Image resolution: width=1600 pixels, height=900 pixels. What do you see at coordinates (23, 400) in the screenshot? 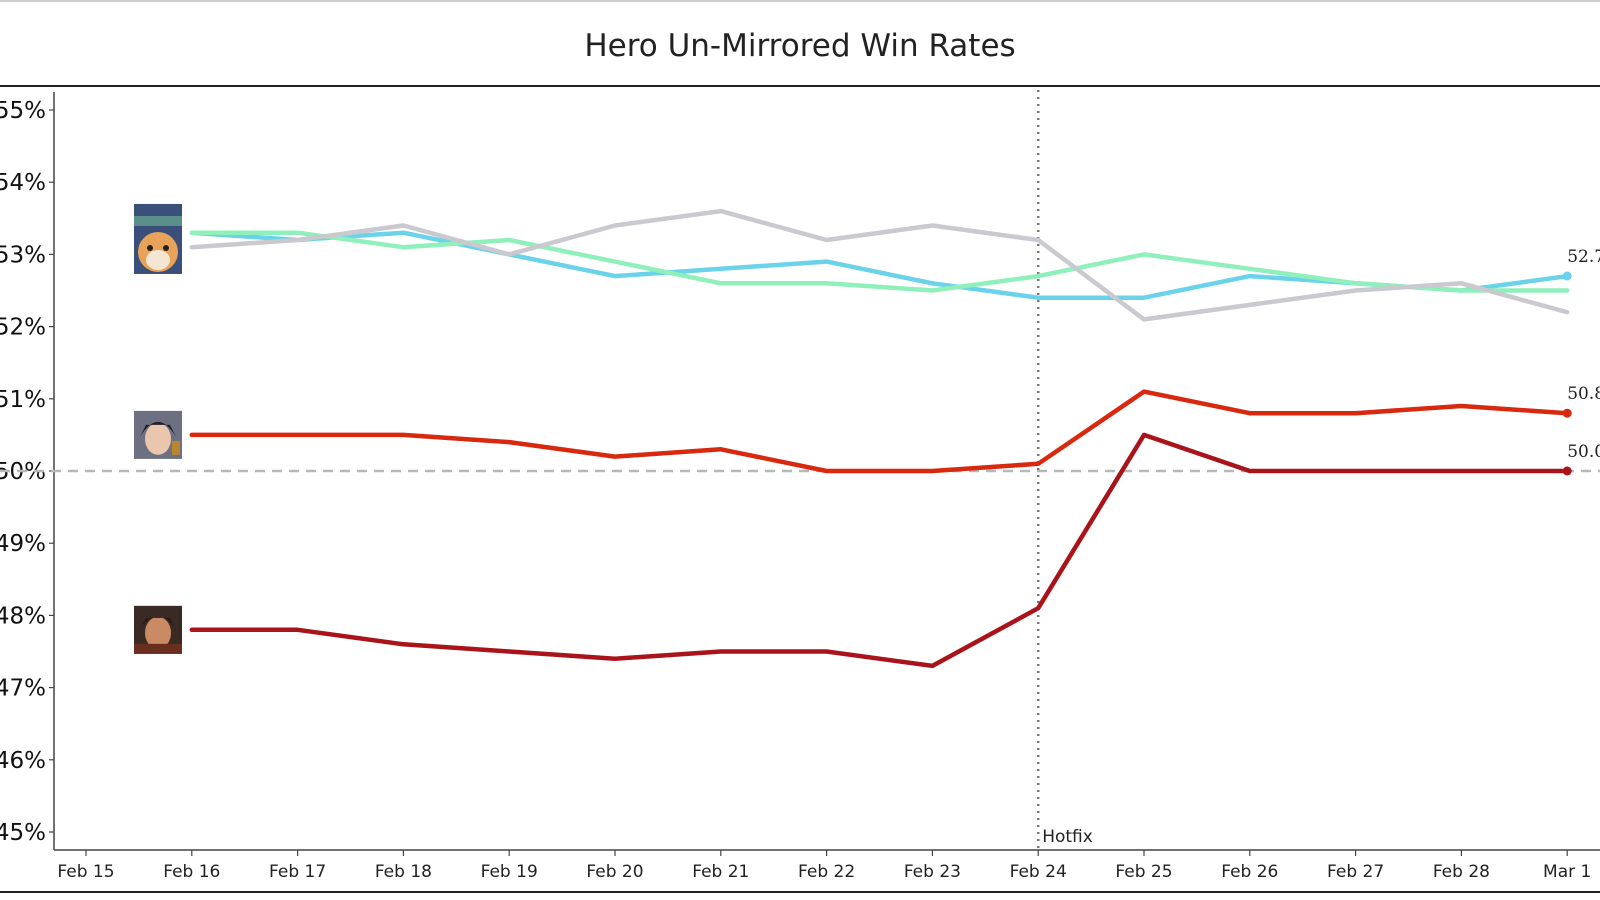
I see `y-tick-label: 51%` at bounding box center [23, 400].